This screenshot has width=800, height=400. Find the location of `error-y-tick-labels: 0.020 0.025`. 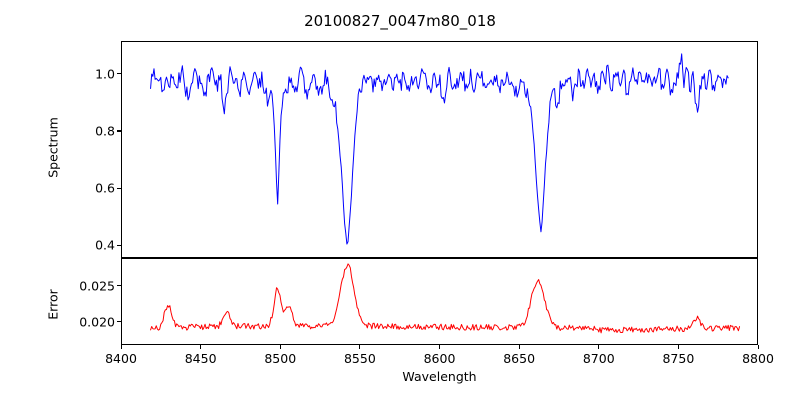

error-y-tick-labels: 0.020 0.025 is located at coordinates (98, 200).